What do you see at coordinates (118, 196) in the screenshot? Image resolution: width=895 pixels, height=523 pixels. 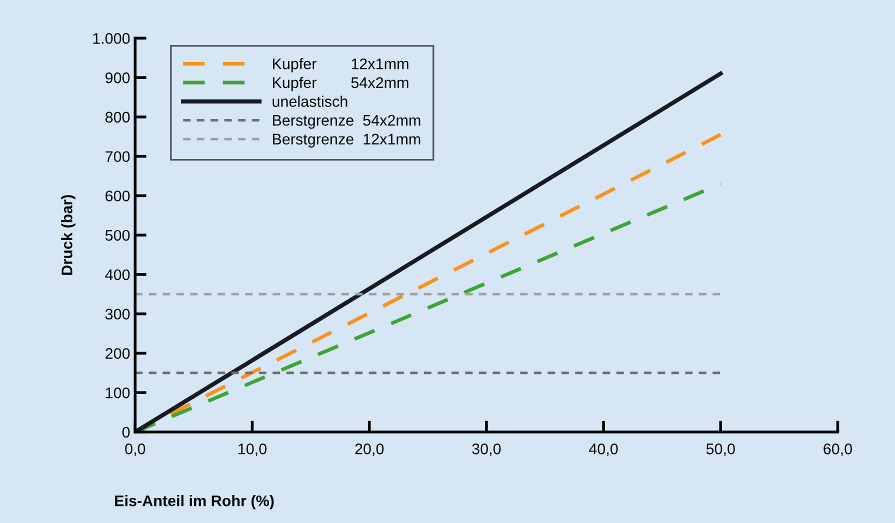 I see `y-tick-label: 600` at bounding box center [118, 196].